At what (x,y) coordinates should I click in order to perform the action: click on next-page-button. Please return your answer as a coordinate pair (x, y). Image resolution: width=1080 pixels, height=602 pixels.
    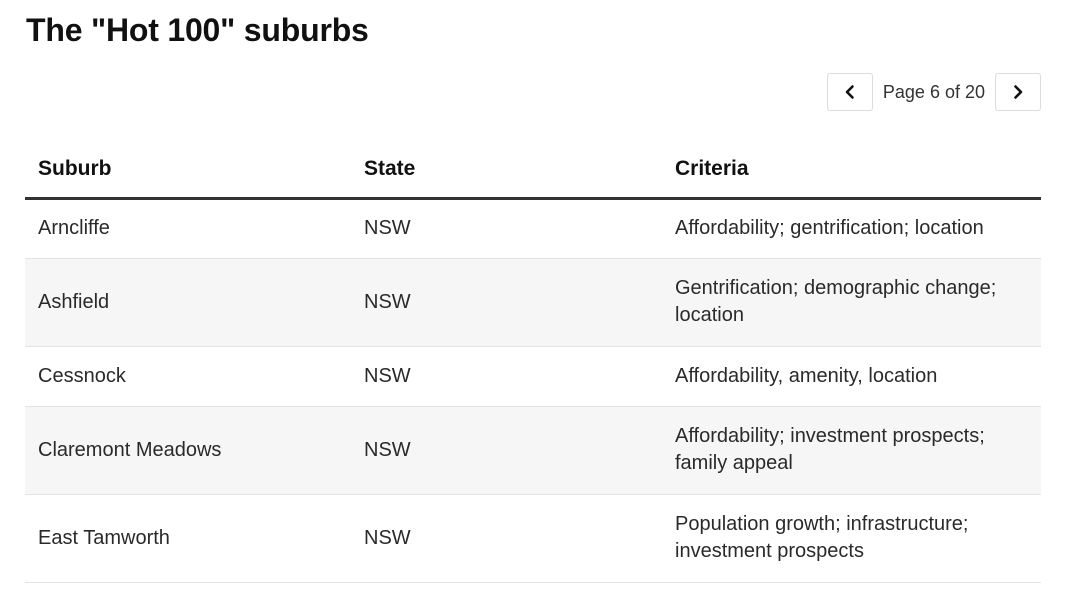
    Looking at the image, I should click on (1018, 92).